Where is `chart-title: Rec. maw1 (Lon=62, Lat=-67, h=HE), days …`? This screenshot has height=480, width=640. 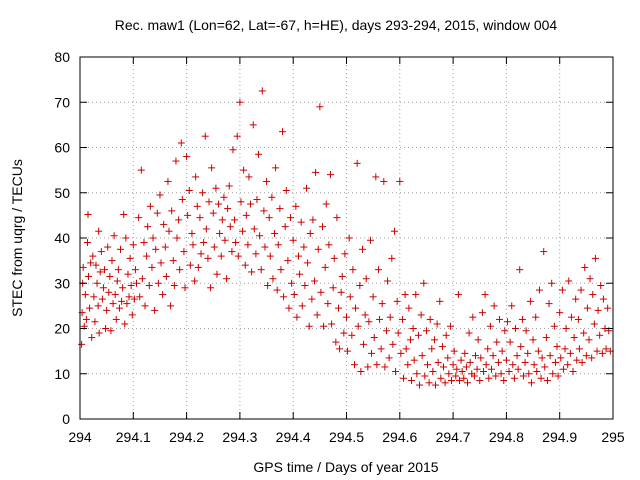
chart-title: Rec. maw1 (Lon=62, Lat=-67, h=HE), days … is located at coordinates (336, 25).